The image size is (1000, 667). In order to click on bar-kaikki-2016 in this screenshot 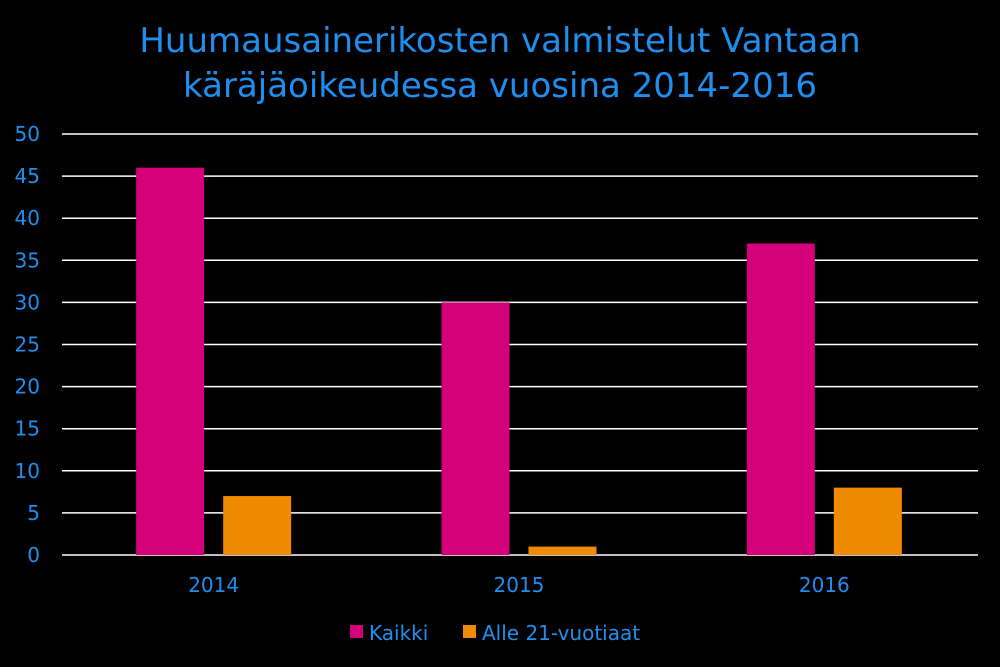, I will do `click(780, 399)`.